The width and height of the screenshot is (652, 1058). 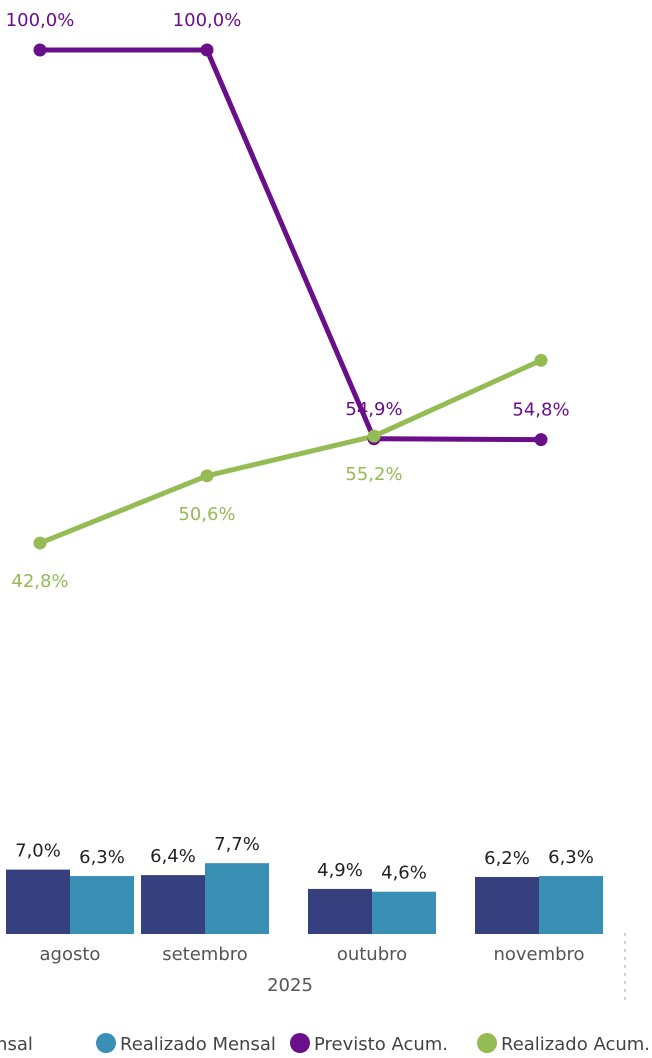 What do you see at coordinates (70, 954) in the screenshot?
I see `x-tick-label-1: agosto` at bounding box center [70, 954].